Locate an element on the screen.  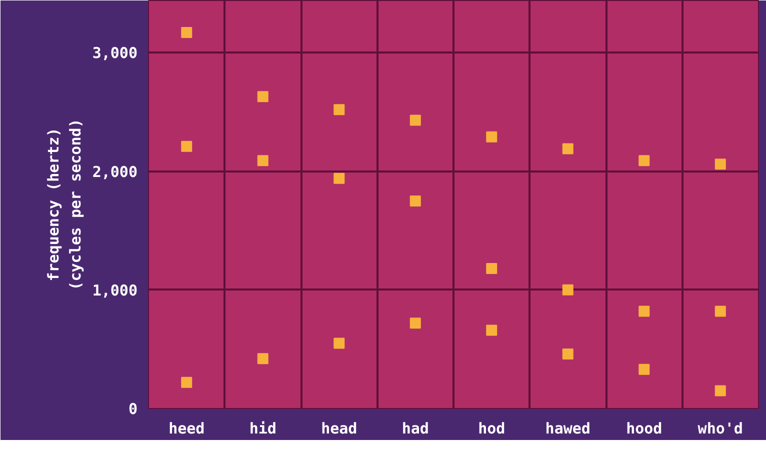
x-tick-label: heed is located at coordinates (186, 429).